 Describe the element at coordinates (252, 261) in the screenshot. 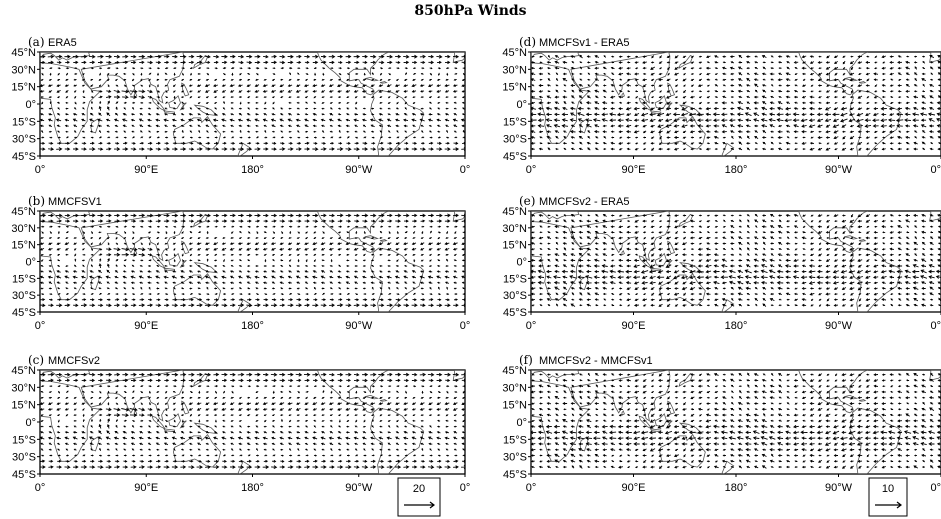

I see `plot-frame` at that location.